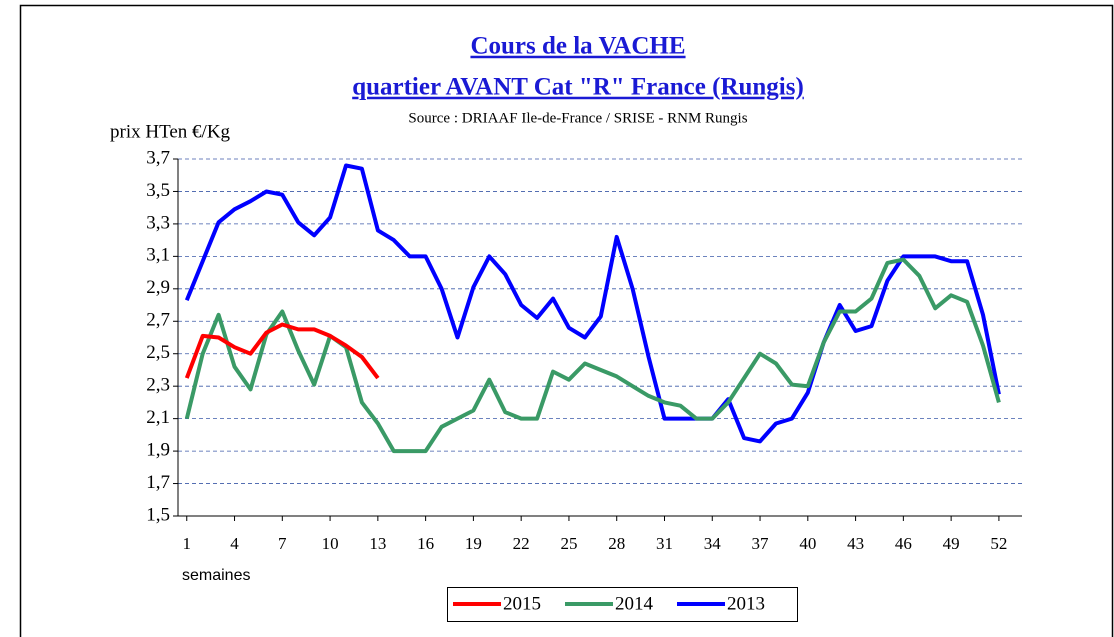 The image size is (1114, 637). I want to click on legend-label: 2013, so click(746, 603).